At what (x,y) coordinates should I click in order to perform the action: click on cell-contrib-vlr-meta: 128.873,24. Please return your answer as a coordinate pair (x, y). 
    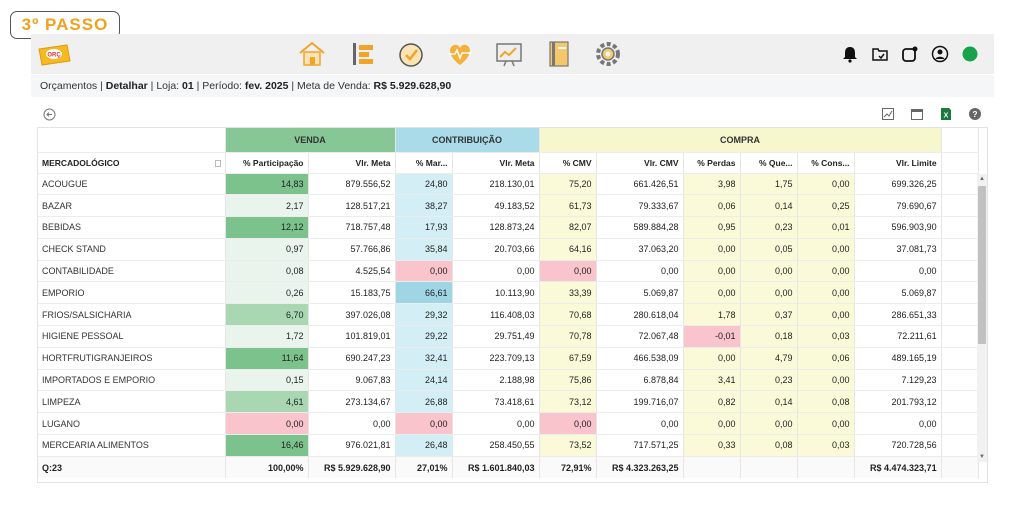
    Looking at the image, I should click on (496, 227).